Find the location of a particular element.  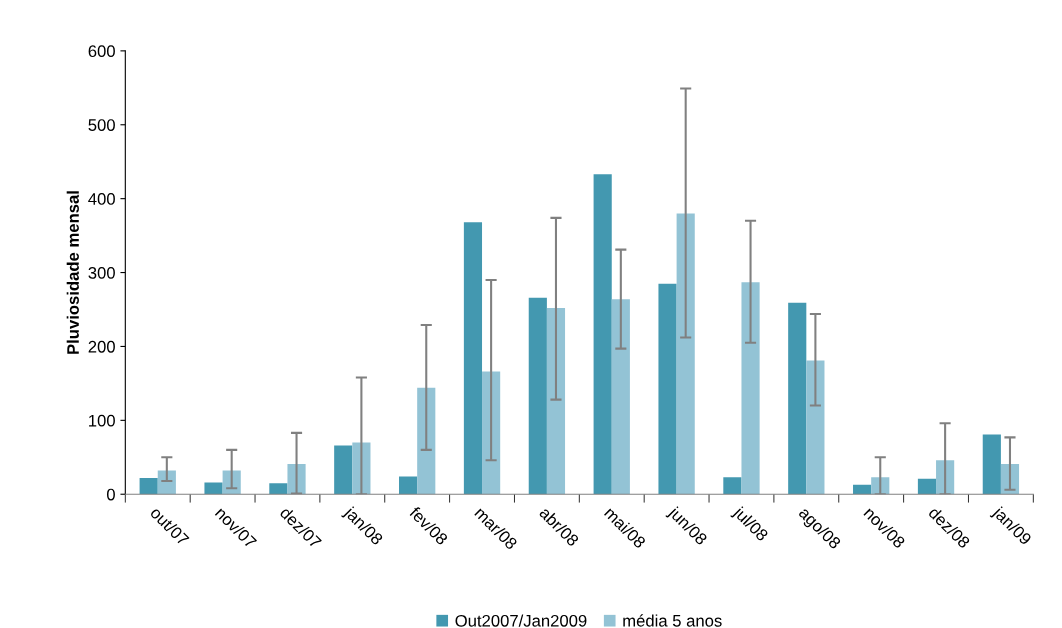

y-axis-title: Pluviosidade mensal is located at coordinates (72, 272).